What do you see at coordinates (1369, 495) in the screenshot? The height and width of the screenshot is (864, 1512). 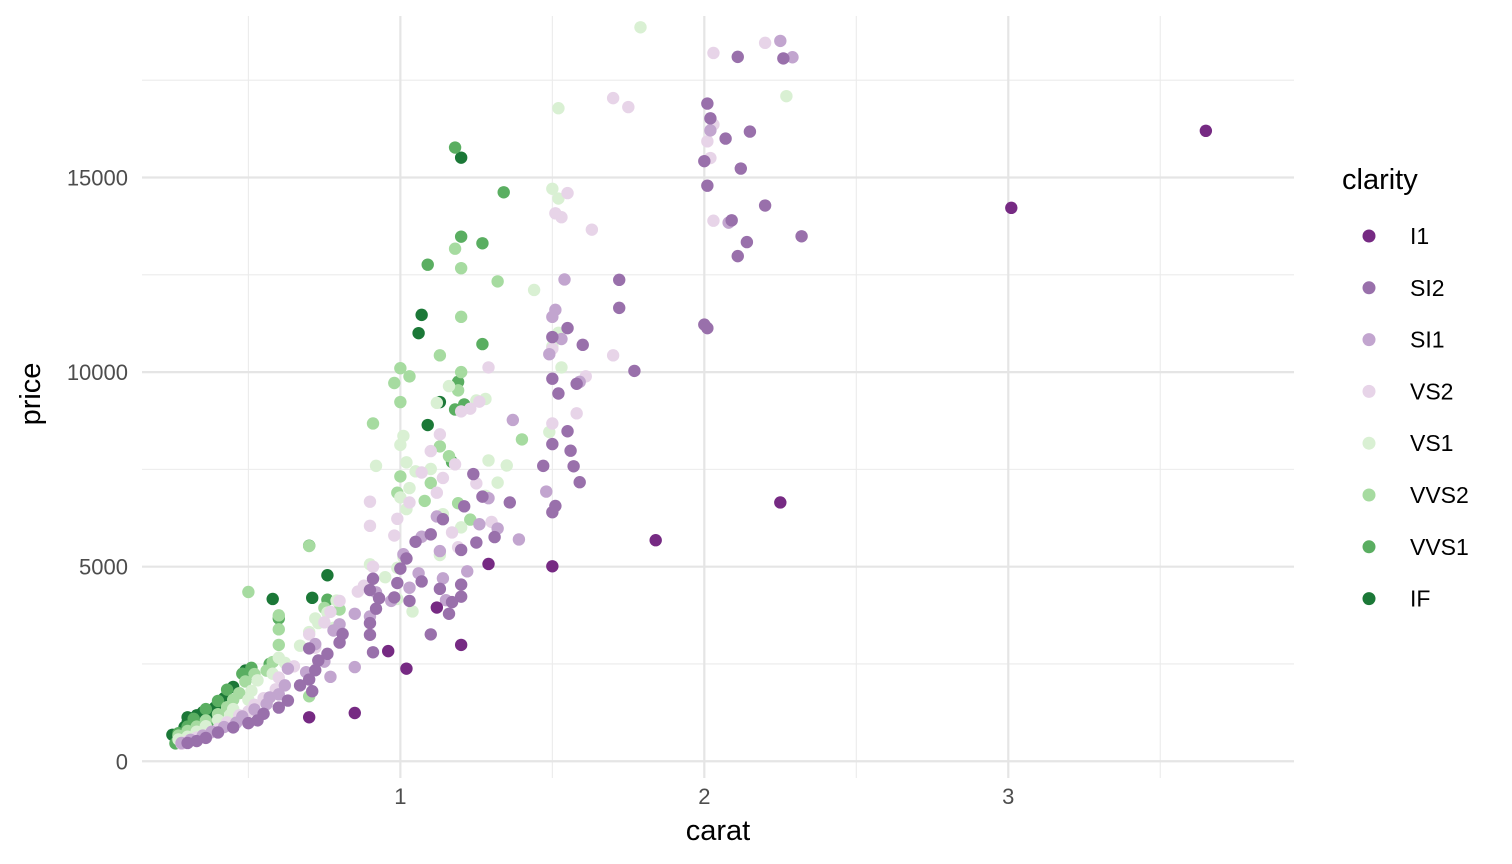 I see `legend-key-vvs2` at bounding box center [1369, 495].